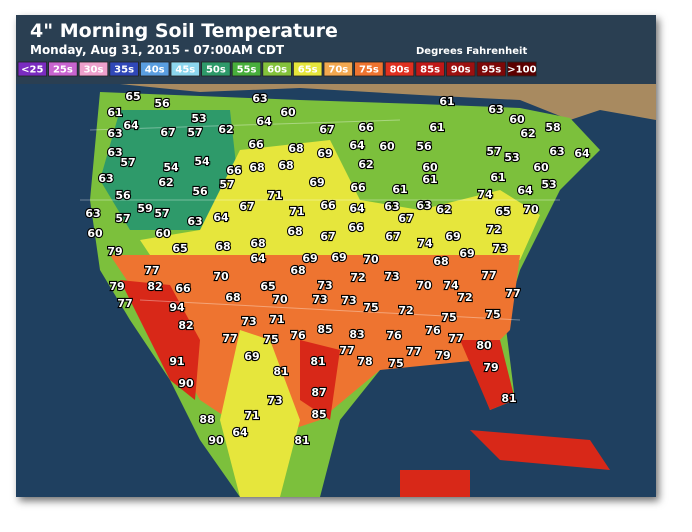 Image resolution: width=692 pixels, height=532 pixels. What do you see at coordinates (318, 414) in the screenshot?
I see `station-value: 85` at bounding box center [318, 414].